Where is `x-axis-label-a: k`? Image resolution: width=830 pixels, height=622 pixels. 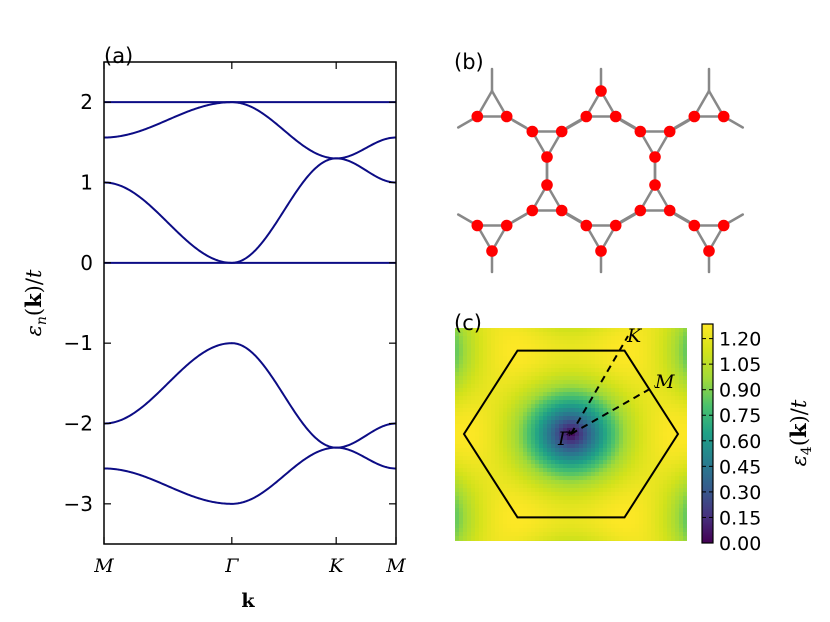
x-axis-label-a: k is located at coordinates (248, 601).